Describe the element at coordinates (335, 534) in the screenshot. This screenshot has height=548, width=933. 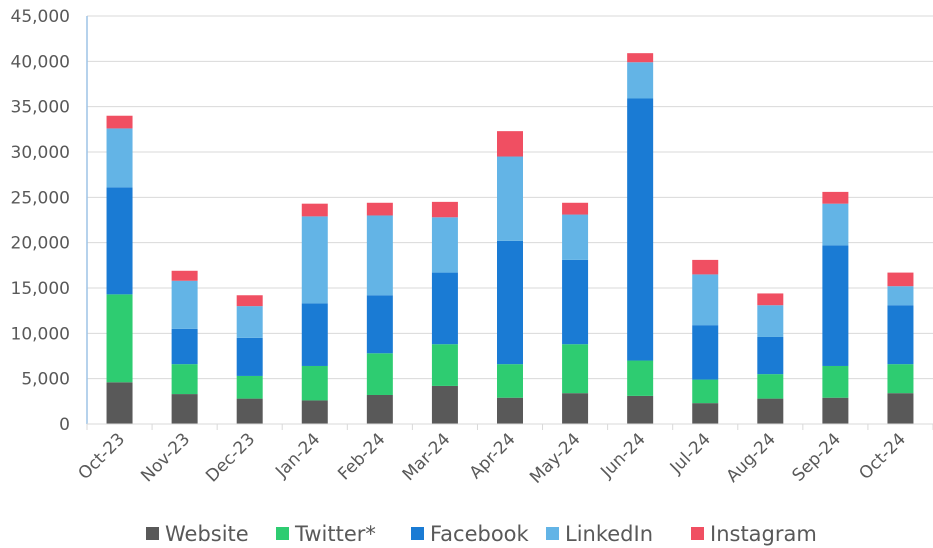
I see `legend-label: Twitter*` at that location.